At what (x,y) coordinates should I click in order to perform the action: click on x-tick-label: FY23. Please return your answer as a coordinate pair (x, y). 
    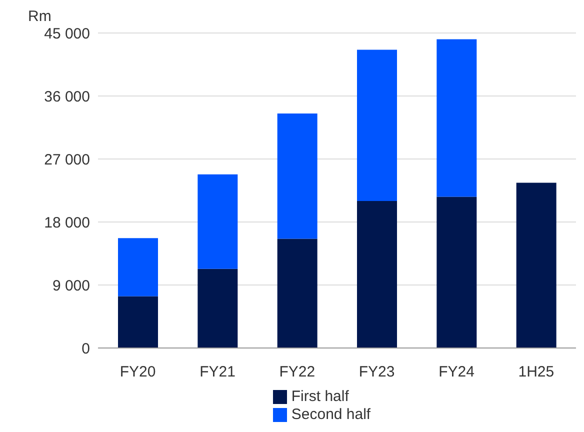
    Looking at the image, I should click on (376, 372).